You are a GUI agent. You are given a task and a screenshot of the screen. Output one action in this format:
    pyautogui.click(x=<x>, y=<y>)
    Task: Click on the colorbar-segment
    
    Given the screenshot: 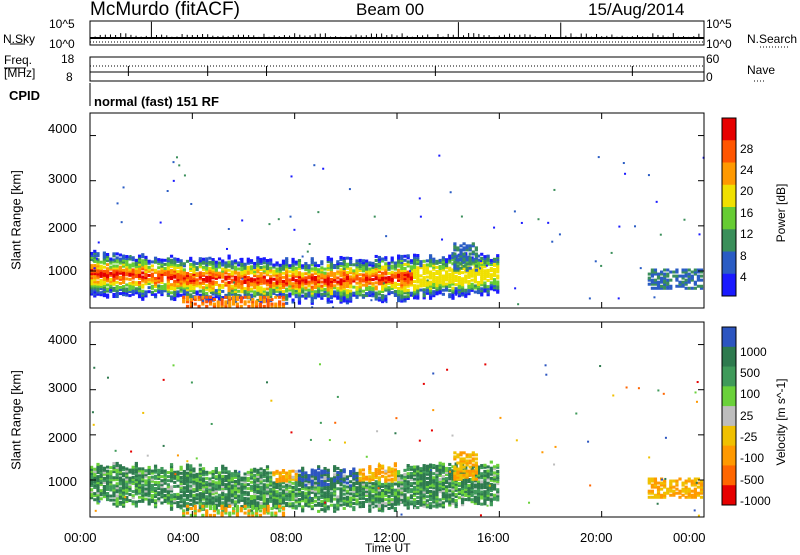 What is the action you would take?
    pyautogui.click(x=729, y=174)
    